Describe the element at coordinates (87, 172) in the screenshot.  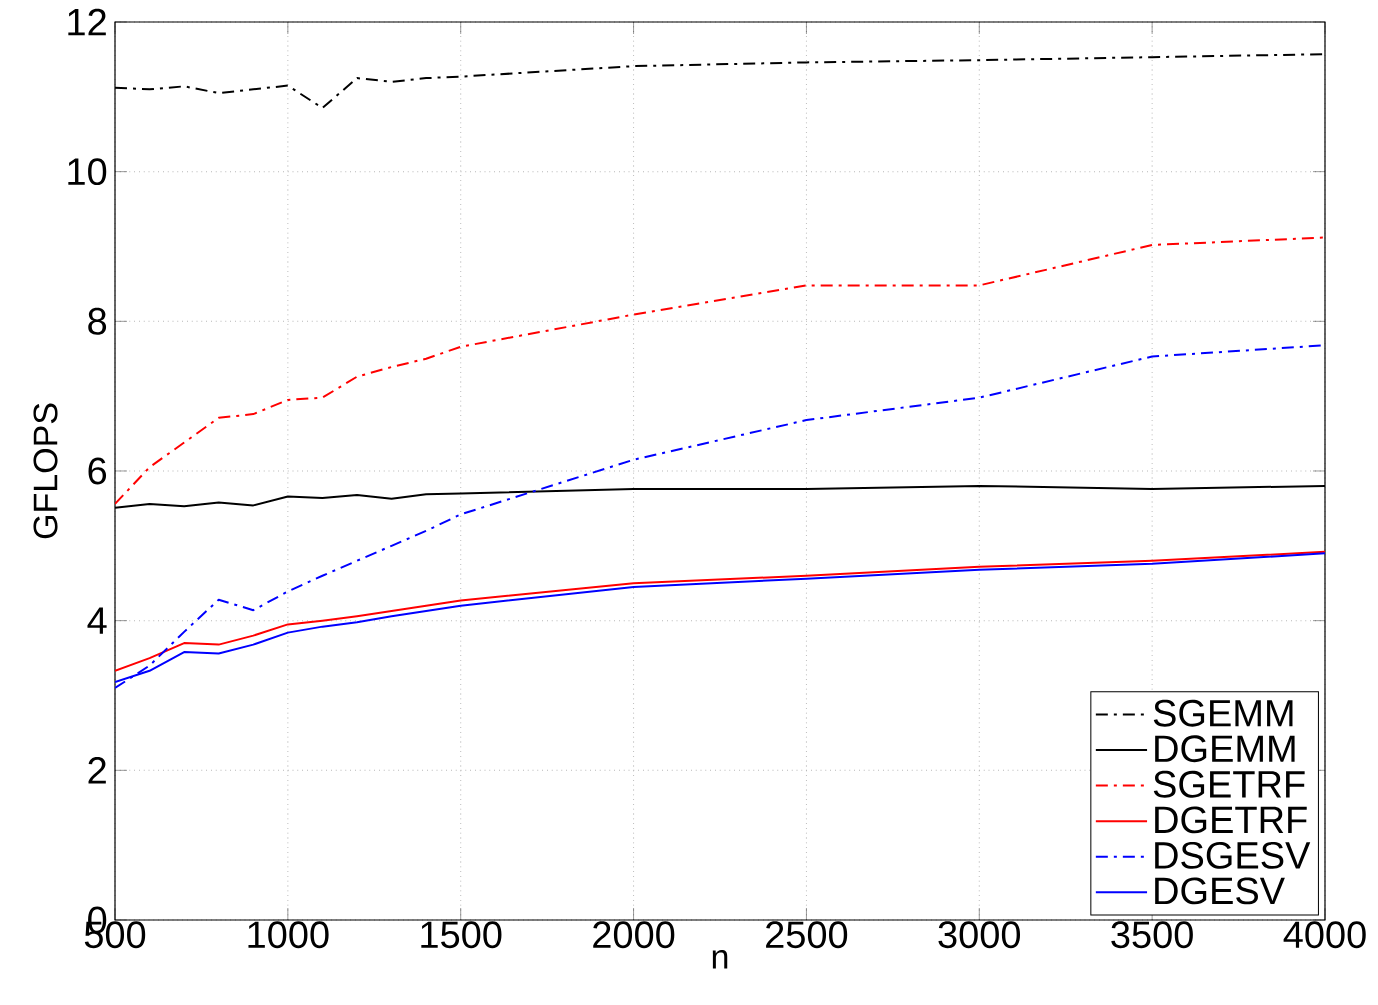
I see `y-tick-label: 10` at that location.